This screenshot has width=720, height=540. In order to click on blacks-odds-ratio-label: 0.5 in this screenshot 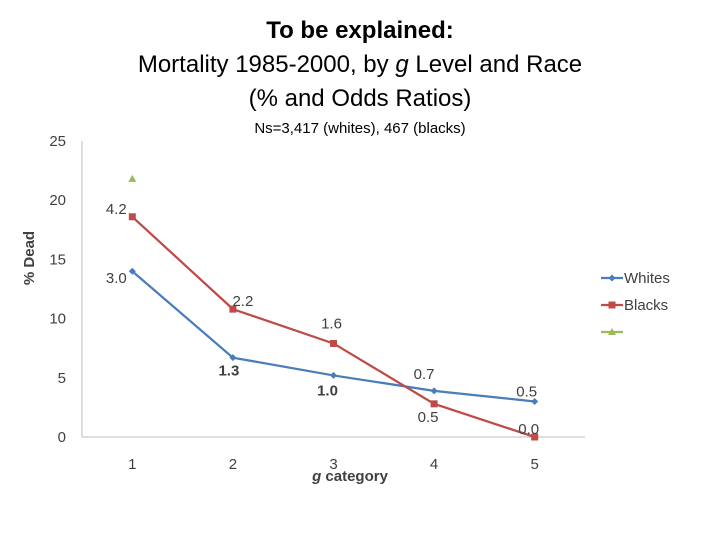, I will do `click(428, 417)`.